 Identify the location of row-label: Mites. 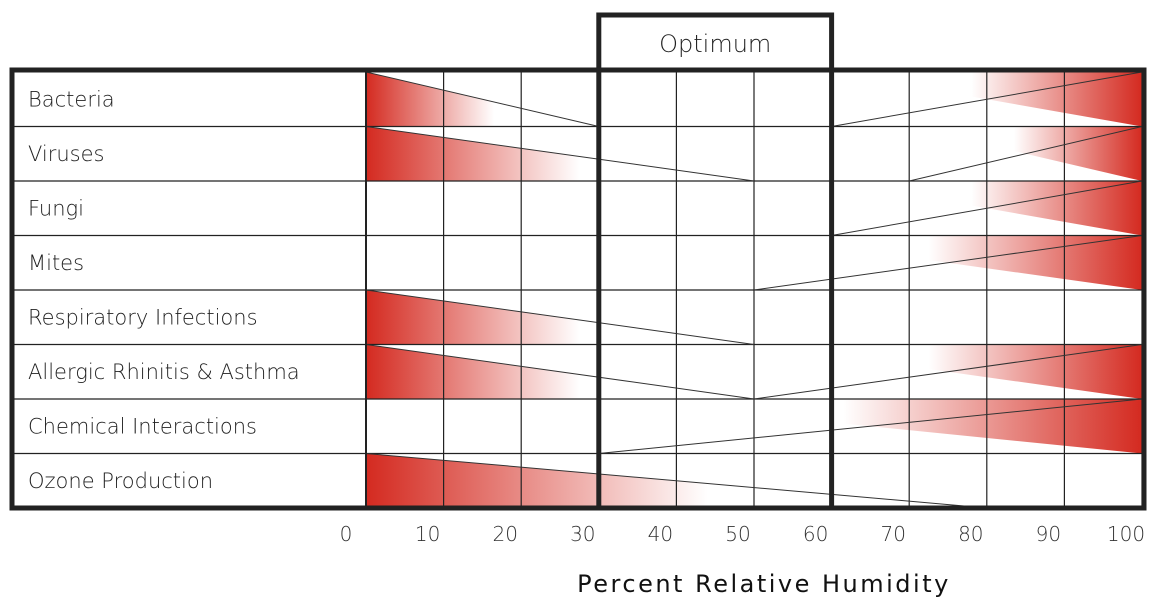
(56, 263).